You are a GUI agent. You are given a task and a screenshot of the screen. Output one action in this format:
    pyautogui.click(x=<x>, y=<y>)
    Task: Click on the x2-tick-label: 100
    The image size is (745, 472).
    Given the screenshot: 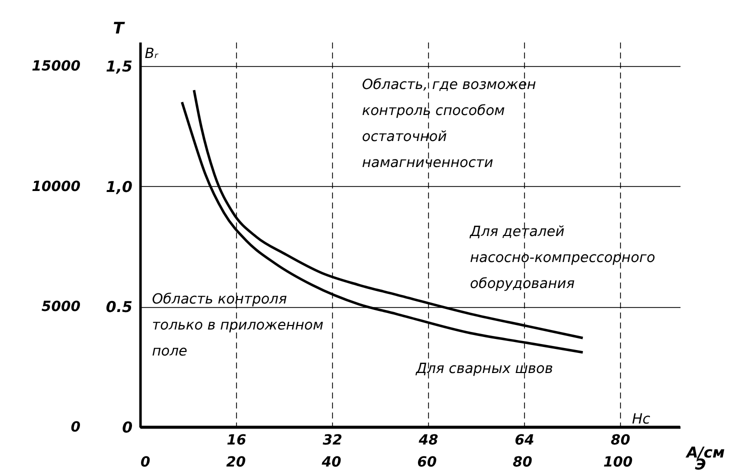 What is the action you would take?
    pyautogui.click(x=618, y=462)
    